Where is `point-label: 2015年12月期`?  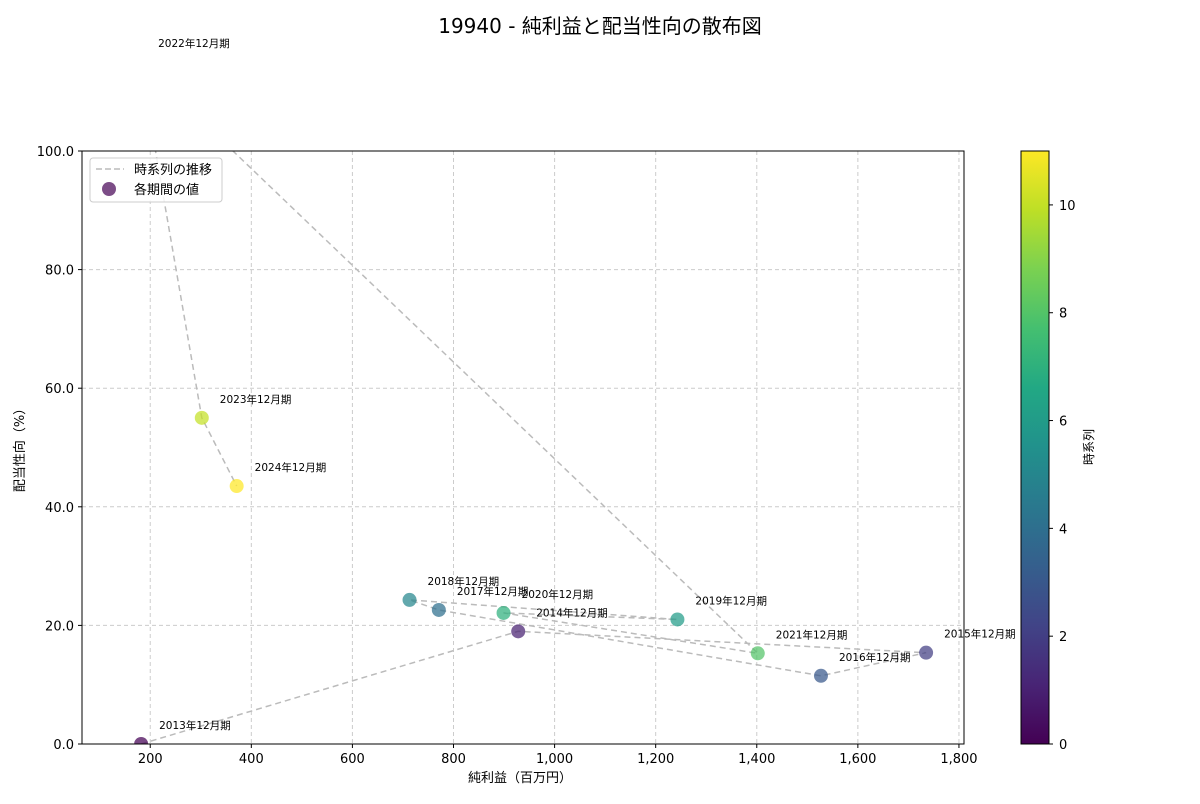
point-label: 2015年12月期 is located at coordinates (980, 634).